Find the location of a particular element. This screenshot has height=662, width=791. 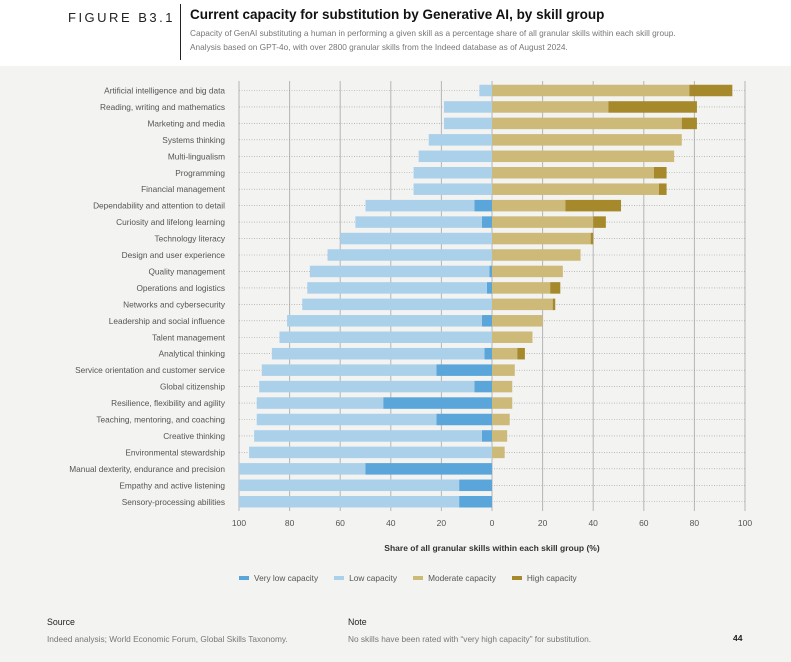

category-label: Technology literacy is located at coordinates (189, 239).